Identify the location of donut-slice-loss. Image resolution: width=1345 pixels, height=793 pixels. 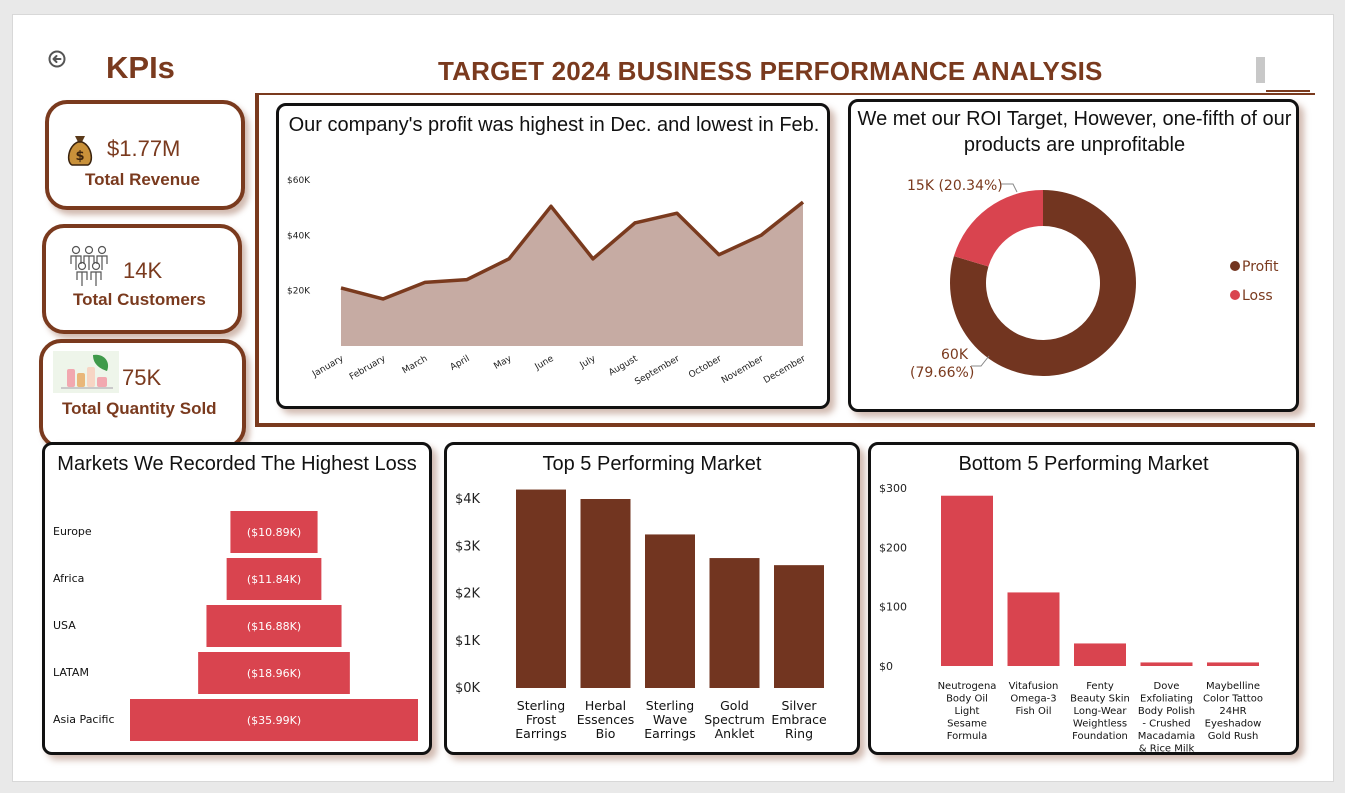
(998, 228).